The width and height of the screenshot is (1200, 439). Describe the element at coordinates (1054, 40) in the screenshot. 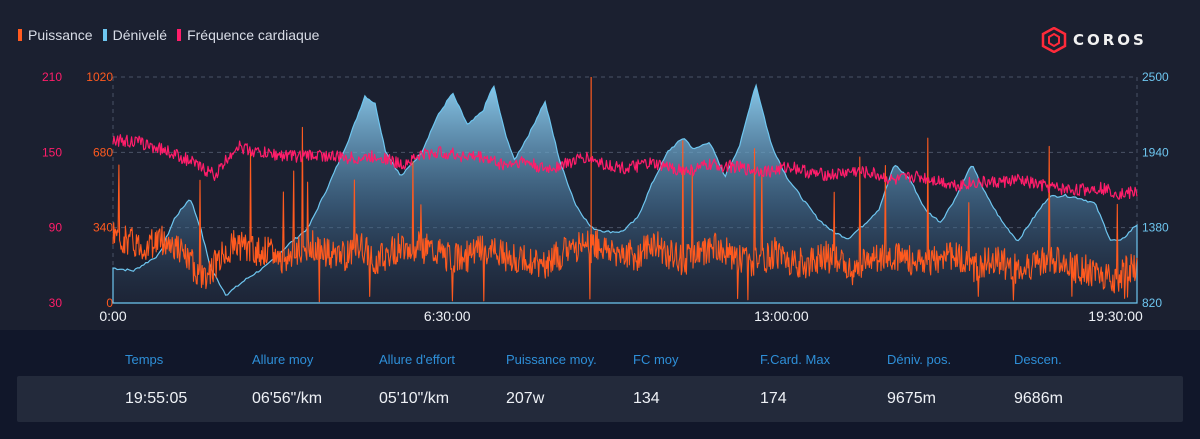

I see `coros-hexagon-icon` at that location.